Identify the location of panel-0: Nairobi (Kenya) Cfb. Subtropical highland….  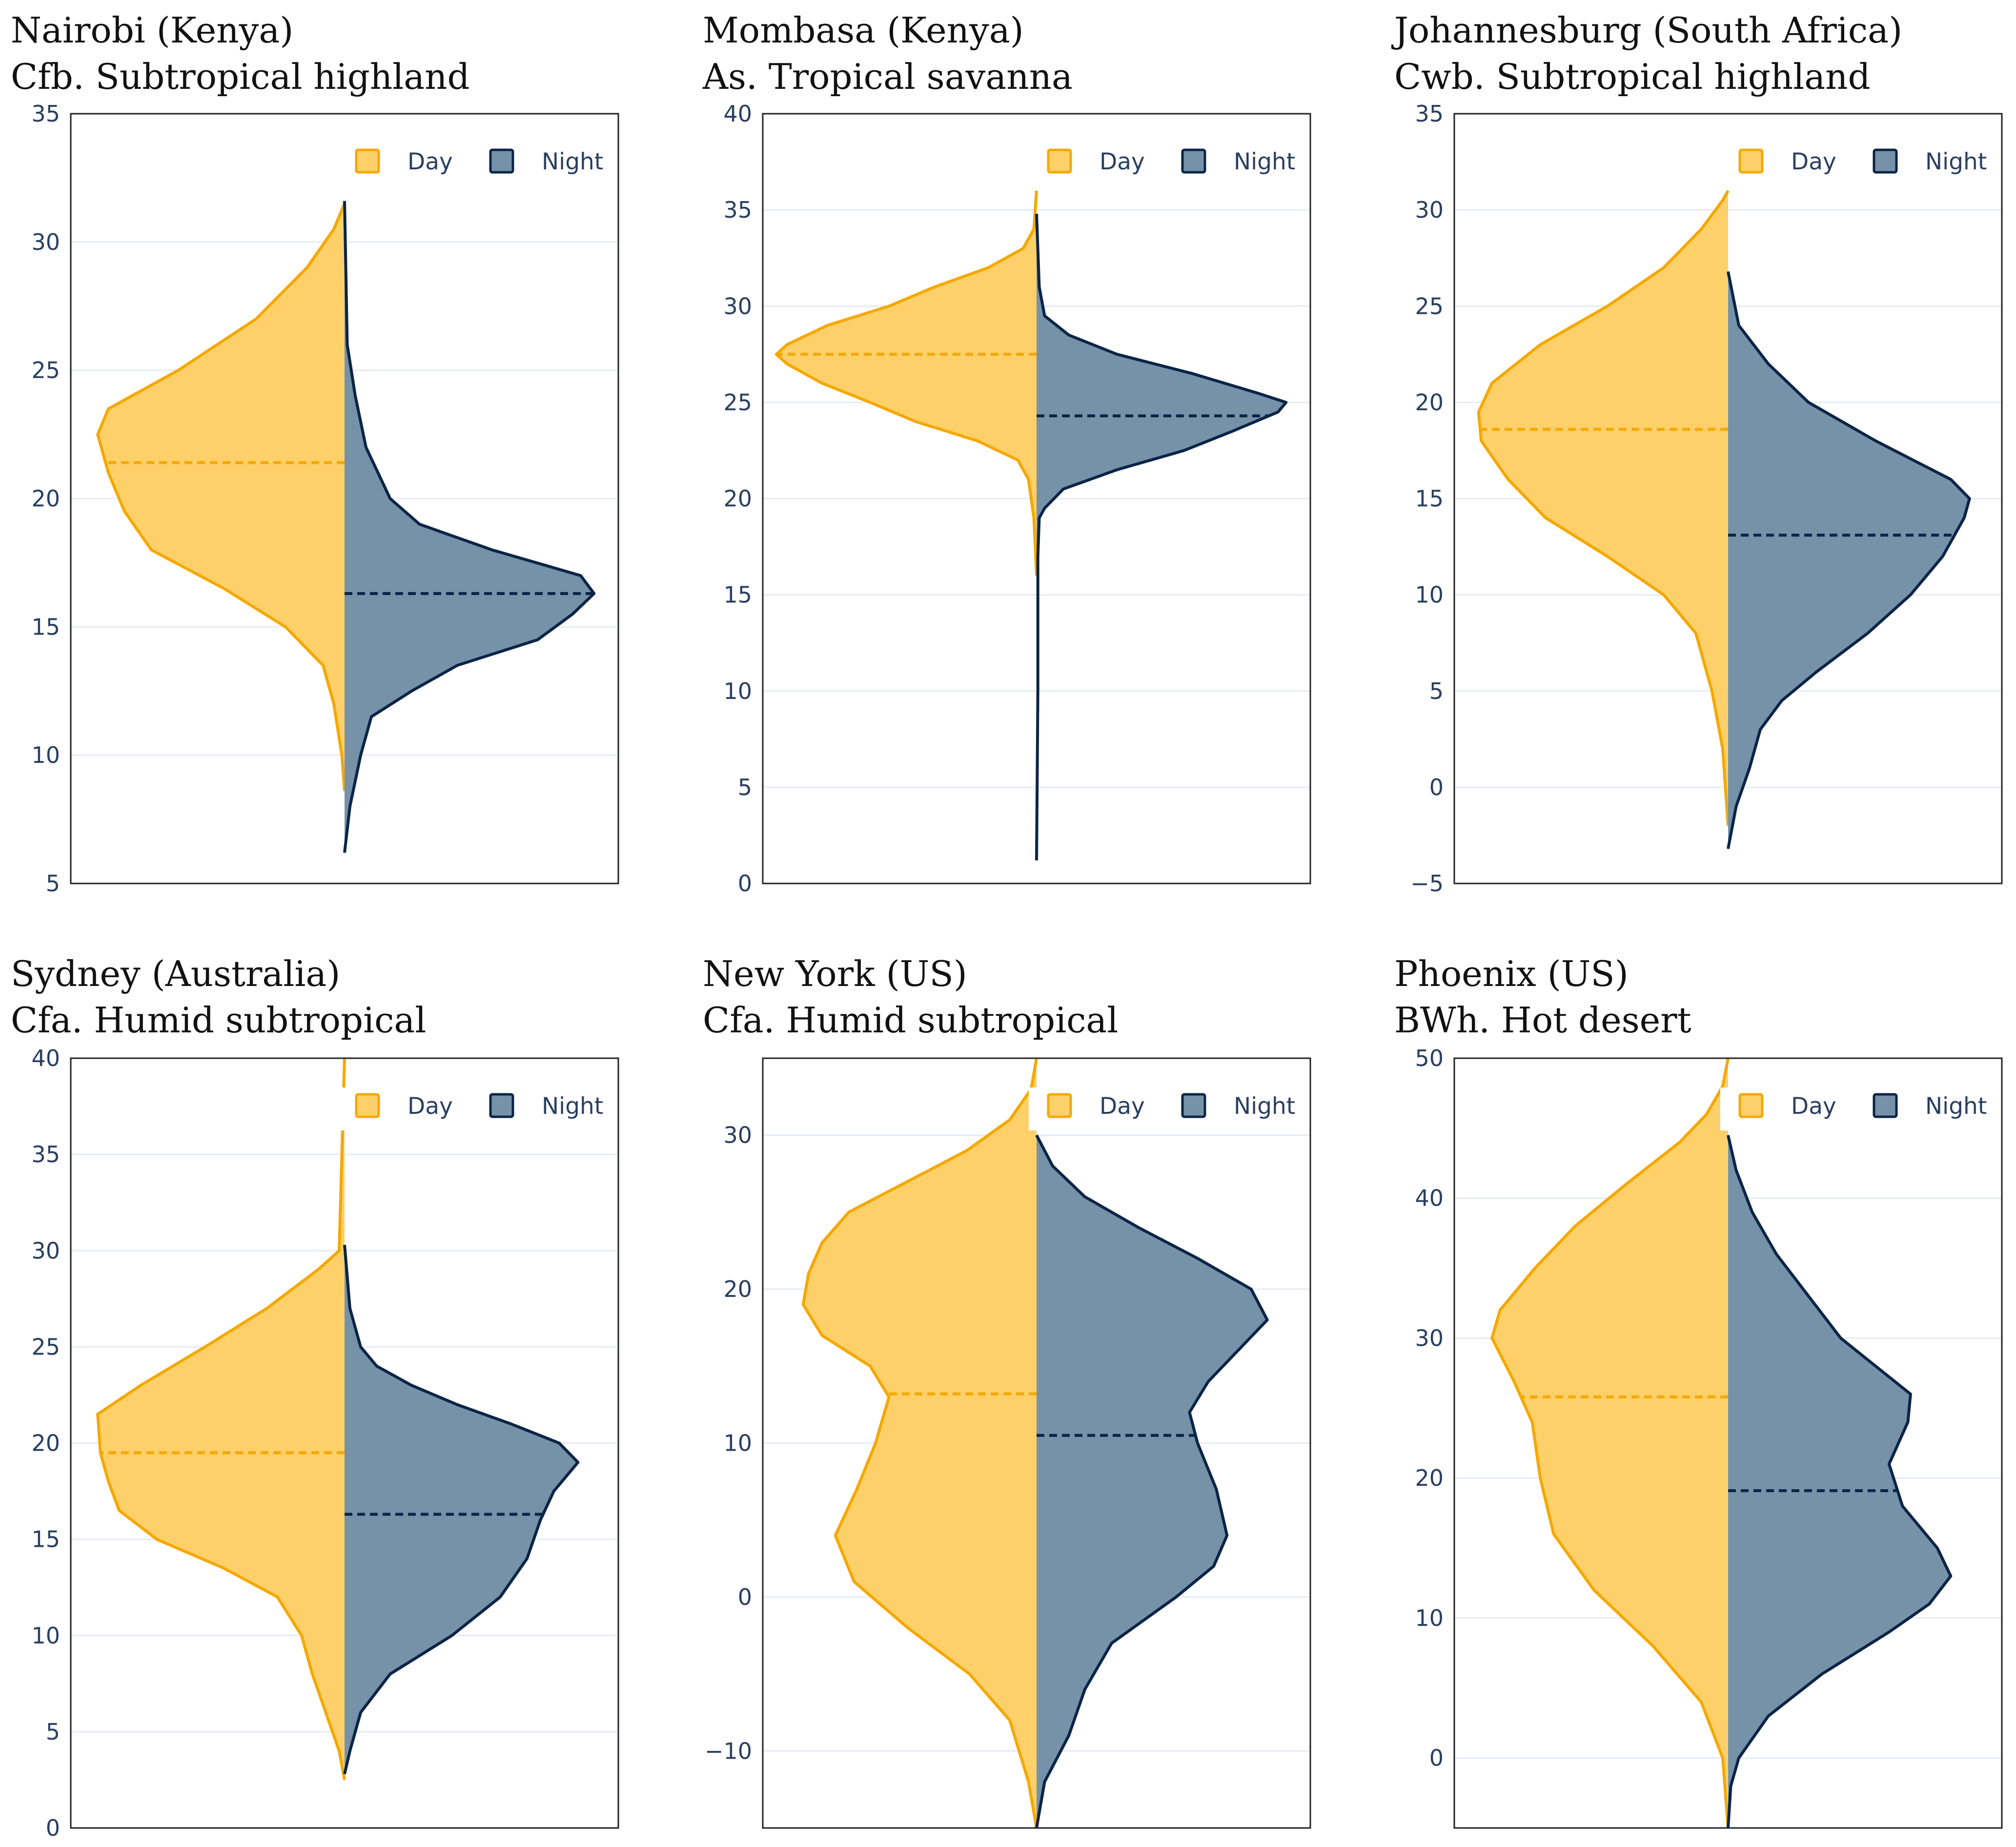
(315, 453).